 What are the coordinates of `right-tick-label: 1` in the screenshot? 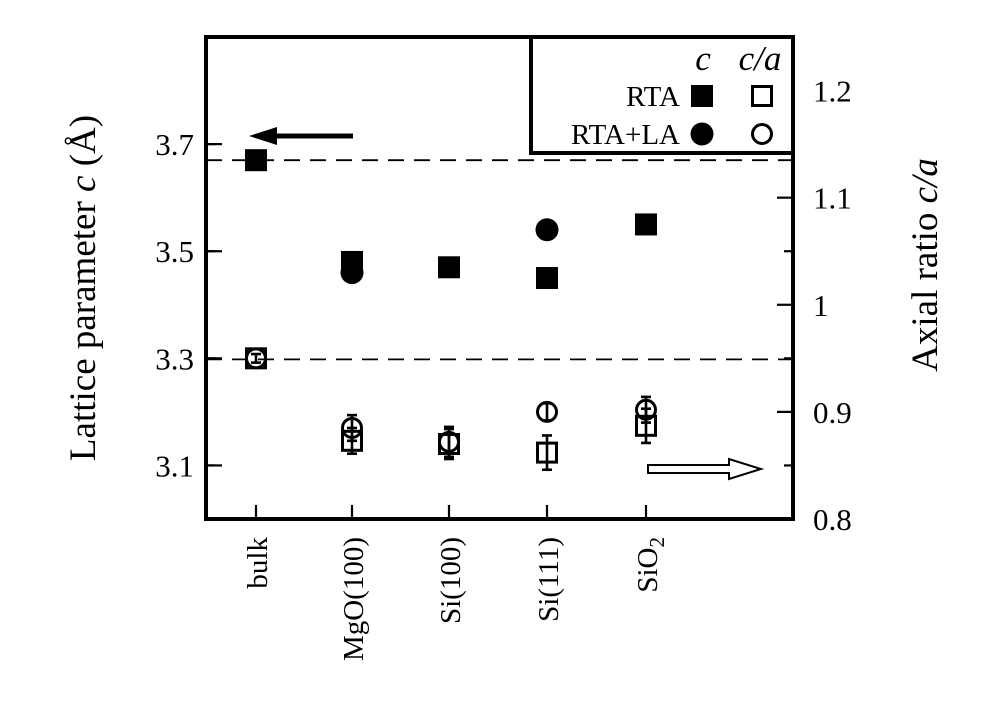 It's located at (821, 305).